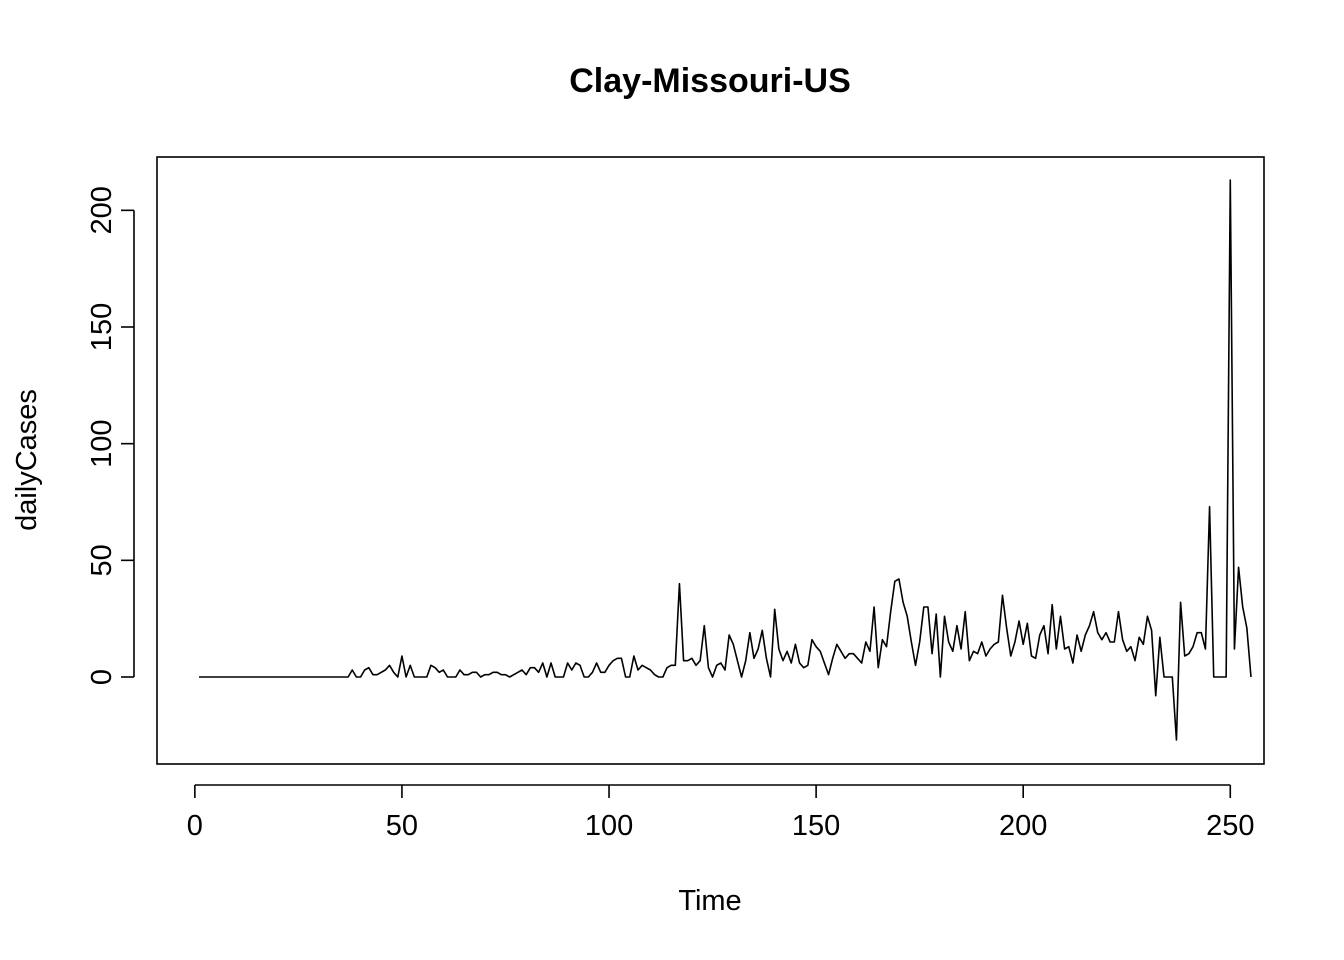 The height and width of the screenshot is (960, 1344). What do you see at coordinates (102, 677) in the screenshot?
I see `y-tick-label: 0` at bounding box center [102, 677].